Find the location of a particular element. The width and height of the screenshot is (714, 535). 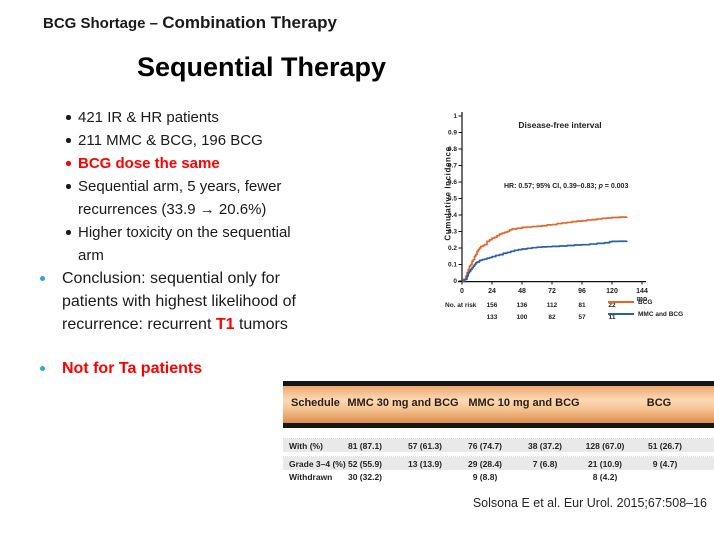

table-cell: 8 (4.2) is located at coordinates (605, 476).